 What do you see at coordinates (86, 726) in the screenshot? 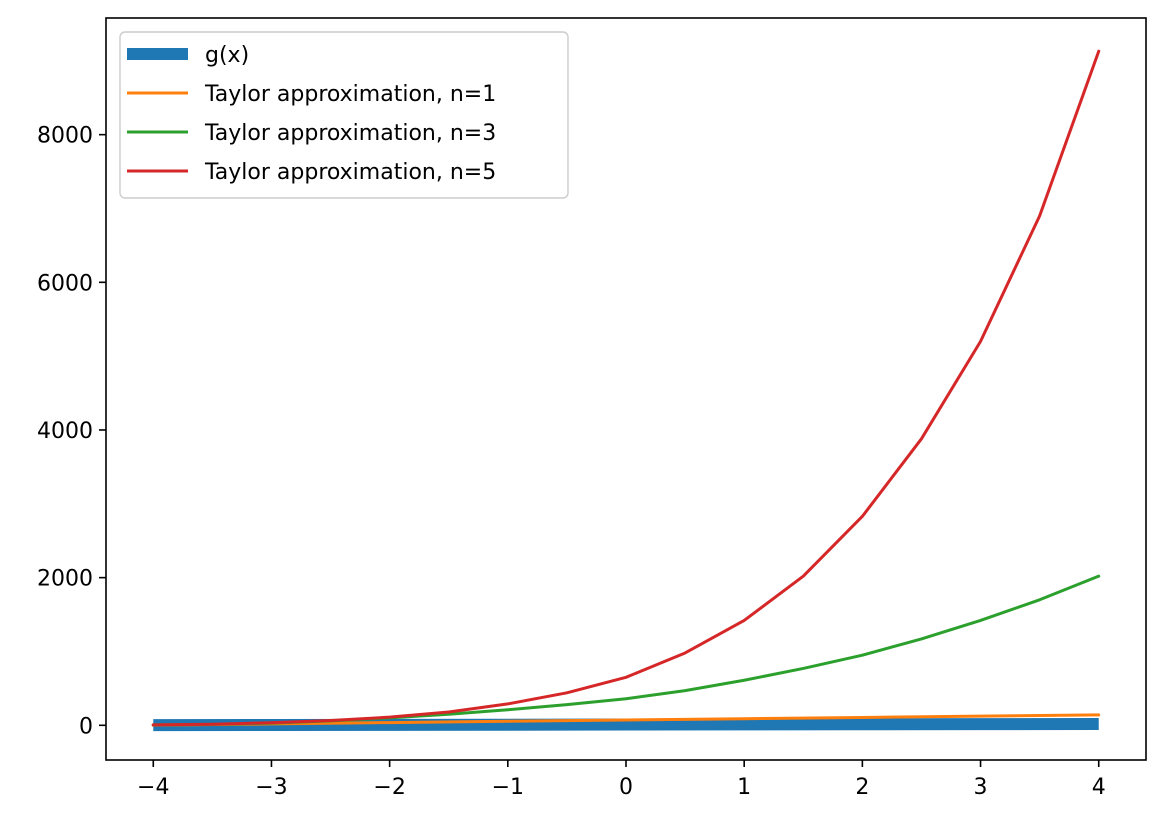
I see `y-tick-label: 0` at bounding box center [86, 726].